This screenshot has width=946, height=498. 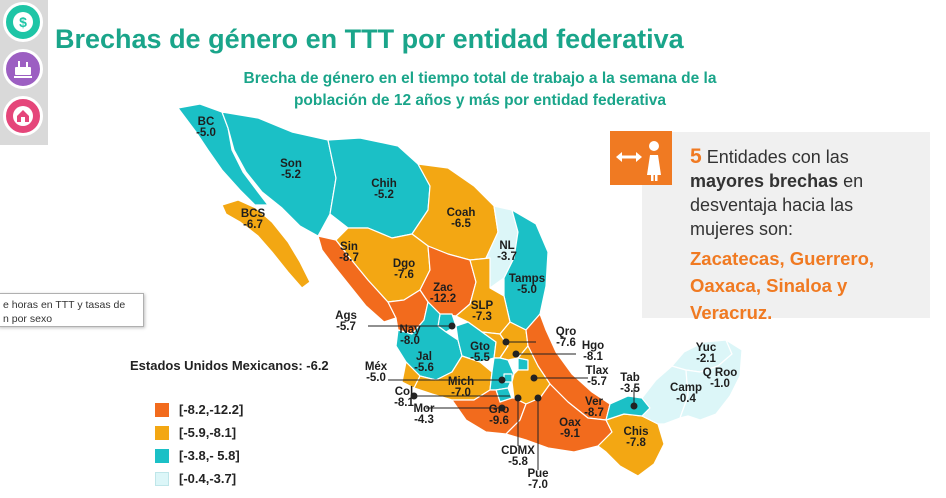 I want to click on callout-panel, so click(x=786, y=225).